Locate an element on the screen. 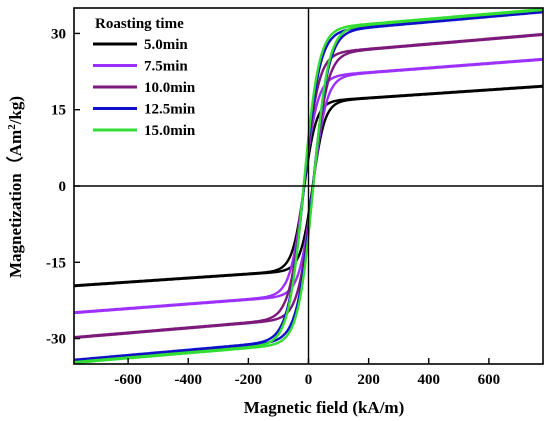 This screenshot has height=421, width=550. x-tick-label: -200 is located at coordinates (249, 380).